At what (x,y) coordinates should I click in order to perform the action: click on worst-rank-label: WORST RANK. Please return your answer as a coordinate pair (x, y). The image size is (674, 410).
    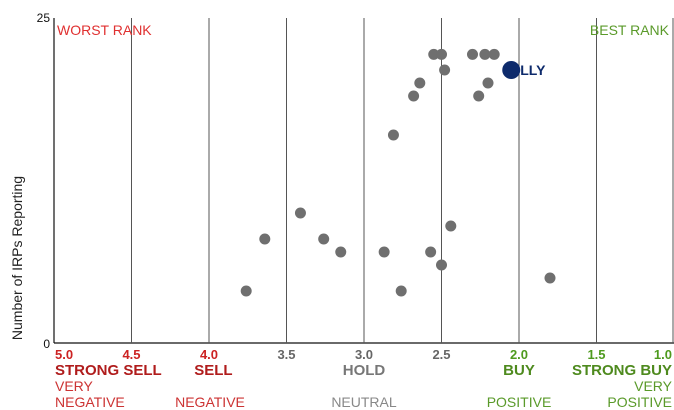
    Looking at the image, I should click on (104, 30).